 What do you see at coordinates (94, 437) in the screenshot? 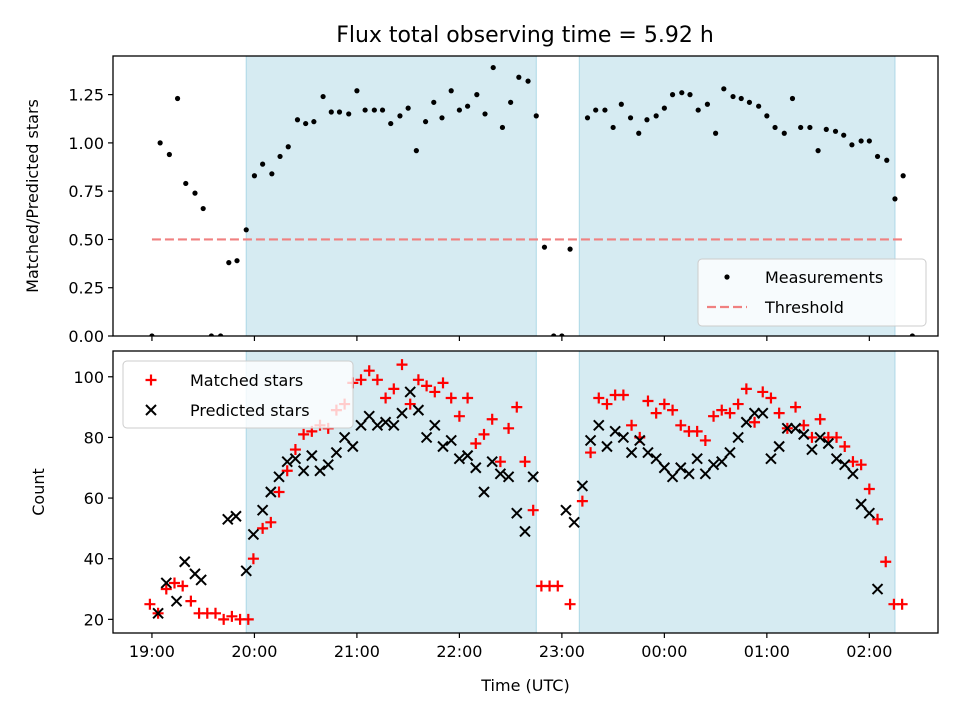
I see `y-tick-label: 80` at bounding box center [94, 437].